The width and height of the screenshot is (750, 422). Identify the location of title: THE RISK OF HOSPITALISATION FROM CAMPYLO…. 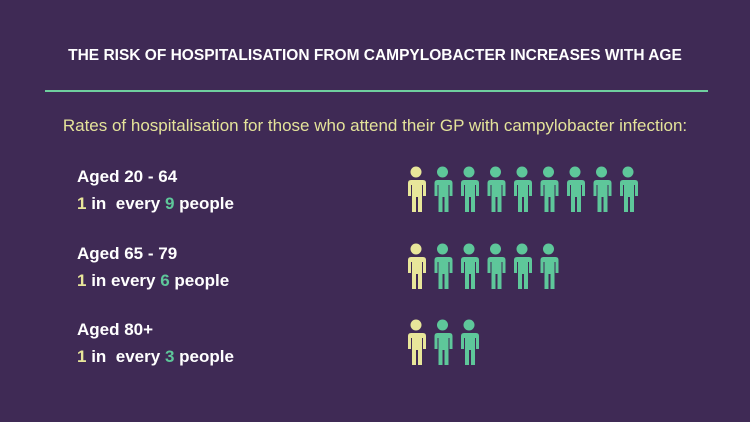
(375, 55).